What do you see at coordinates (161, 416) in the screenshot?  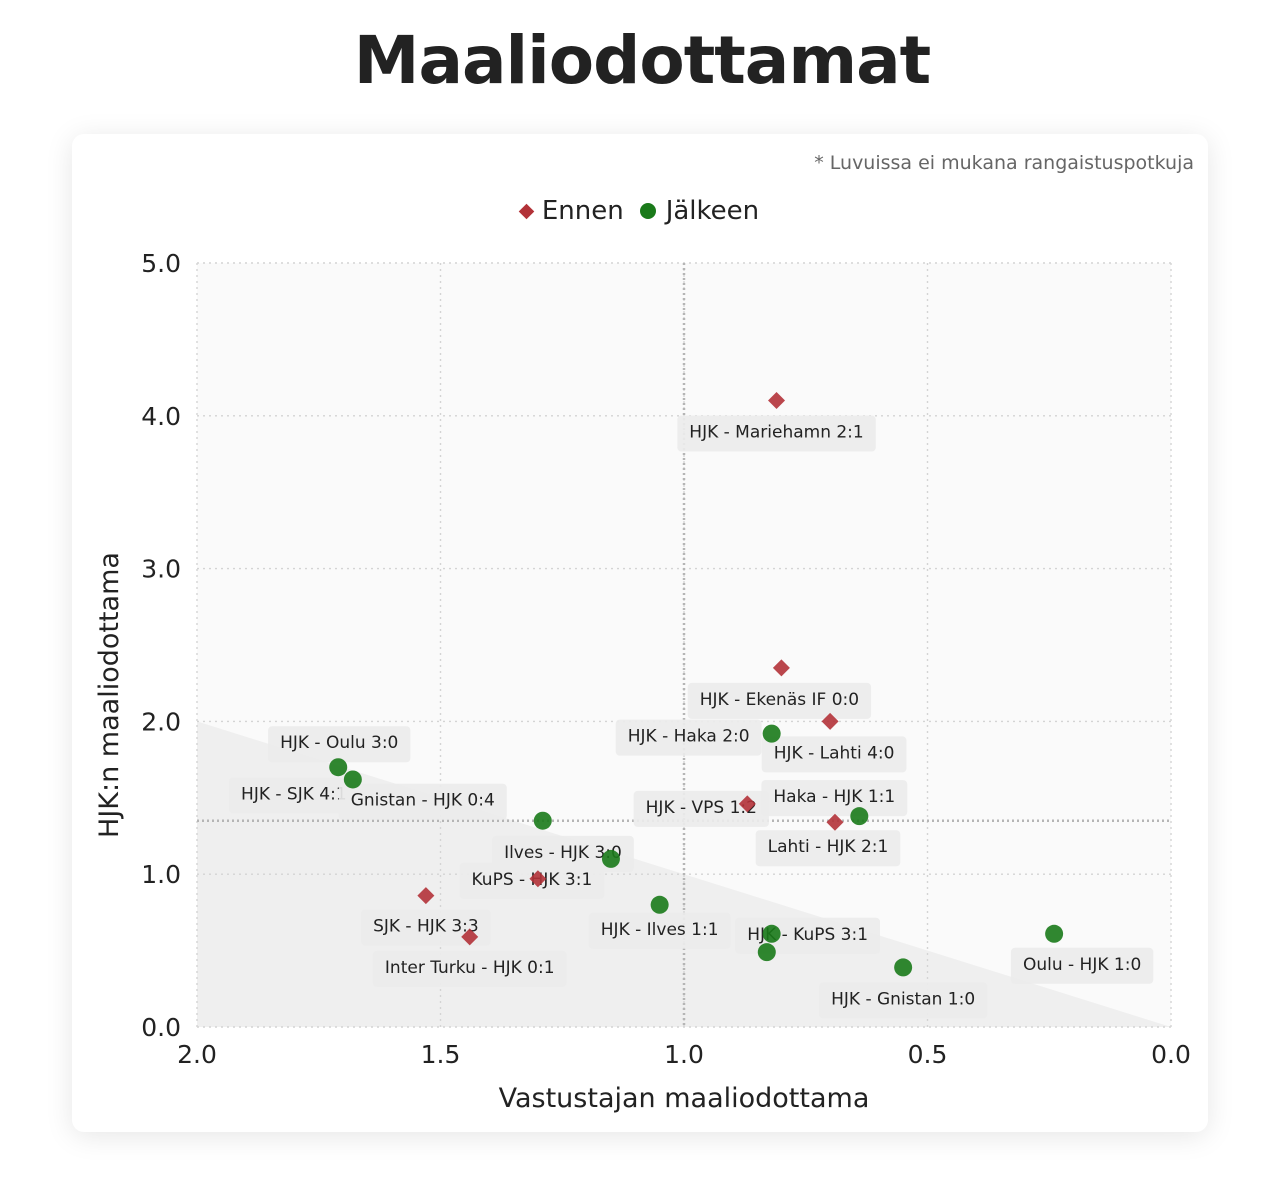 I see `y-tick-label: 4.0` at bounding box center [161, 416].